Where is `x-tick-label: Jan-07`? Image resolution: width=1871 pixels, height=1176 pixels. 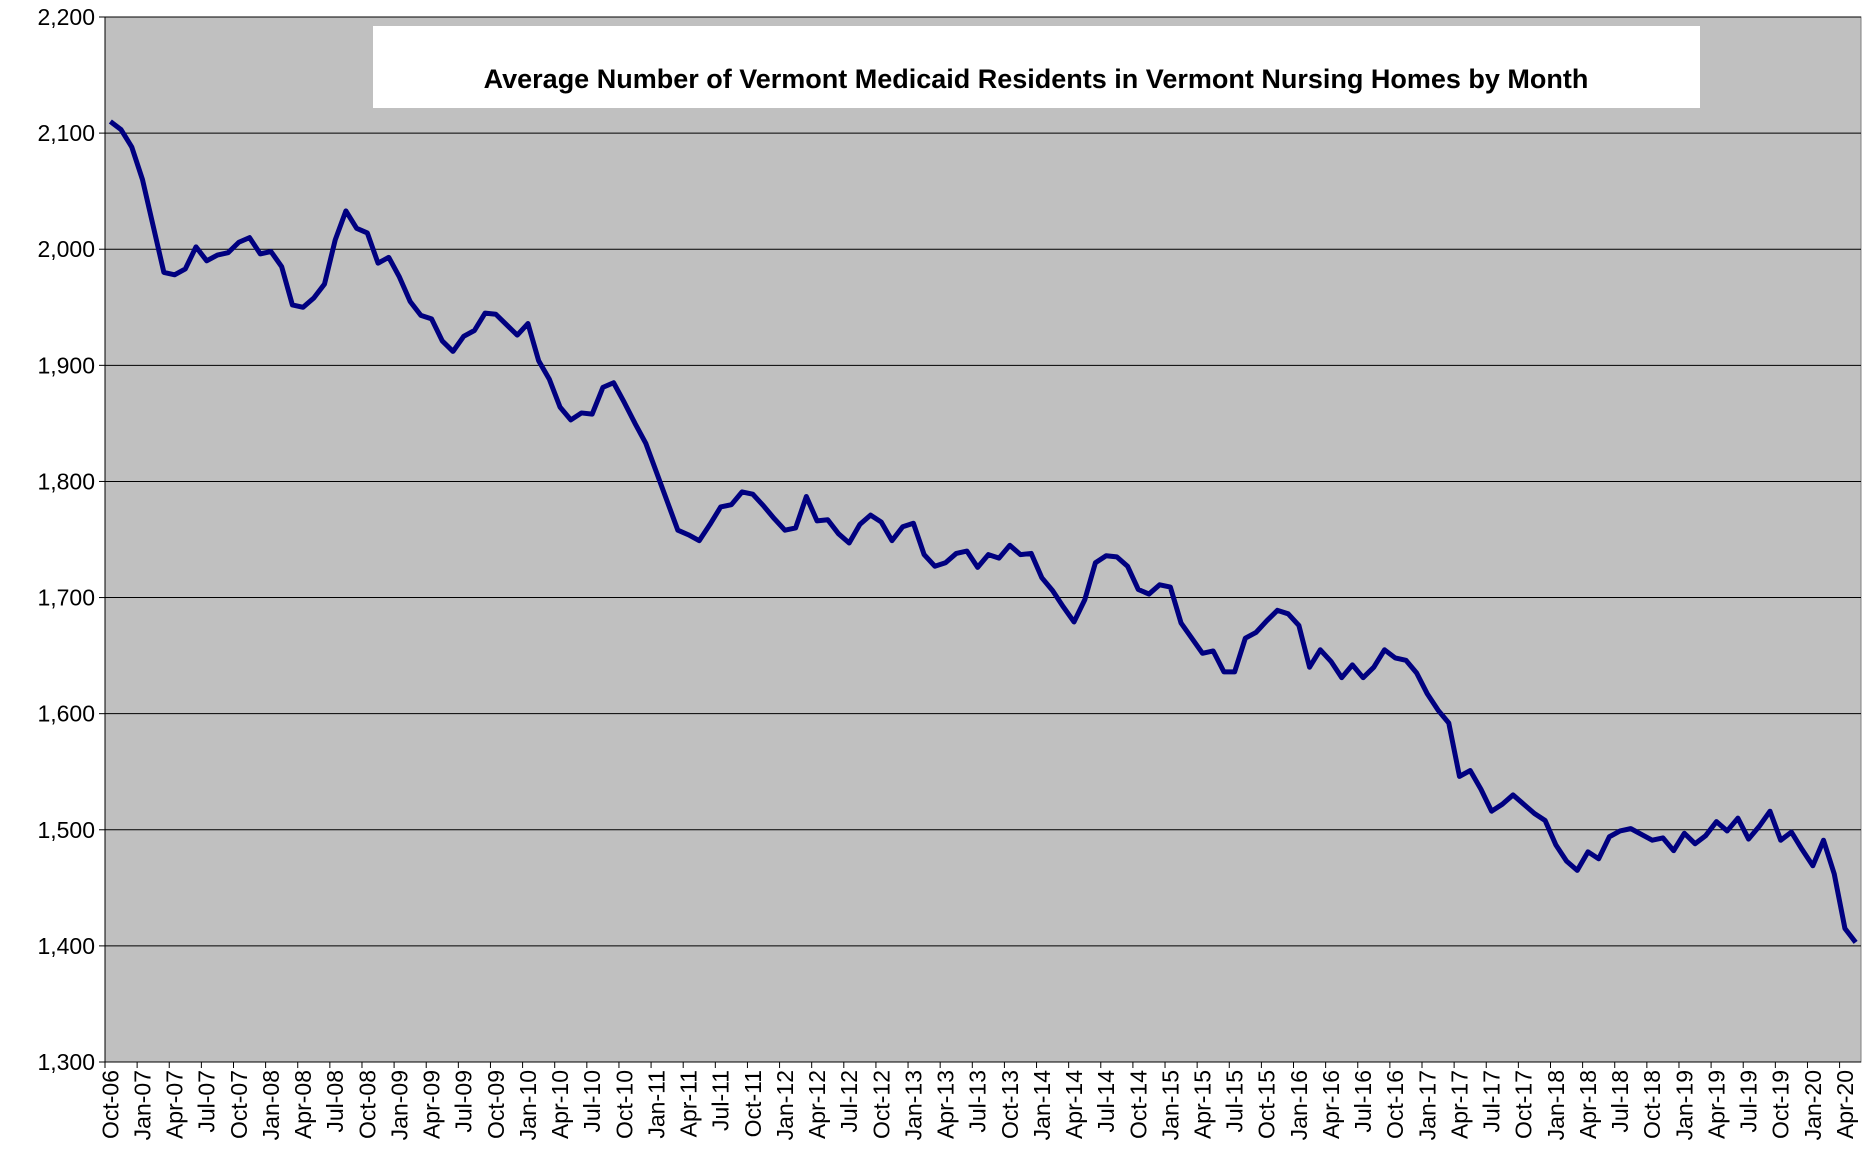 x-tick-label: Jan-07 is located at coordinates (142, 1105).